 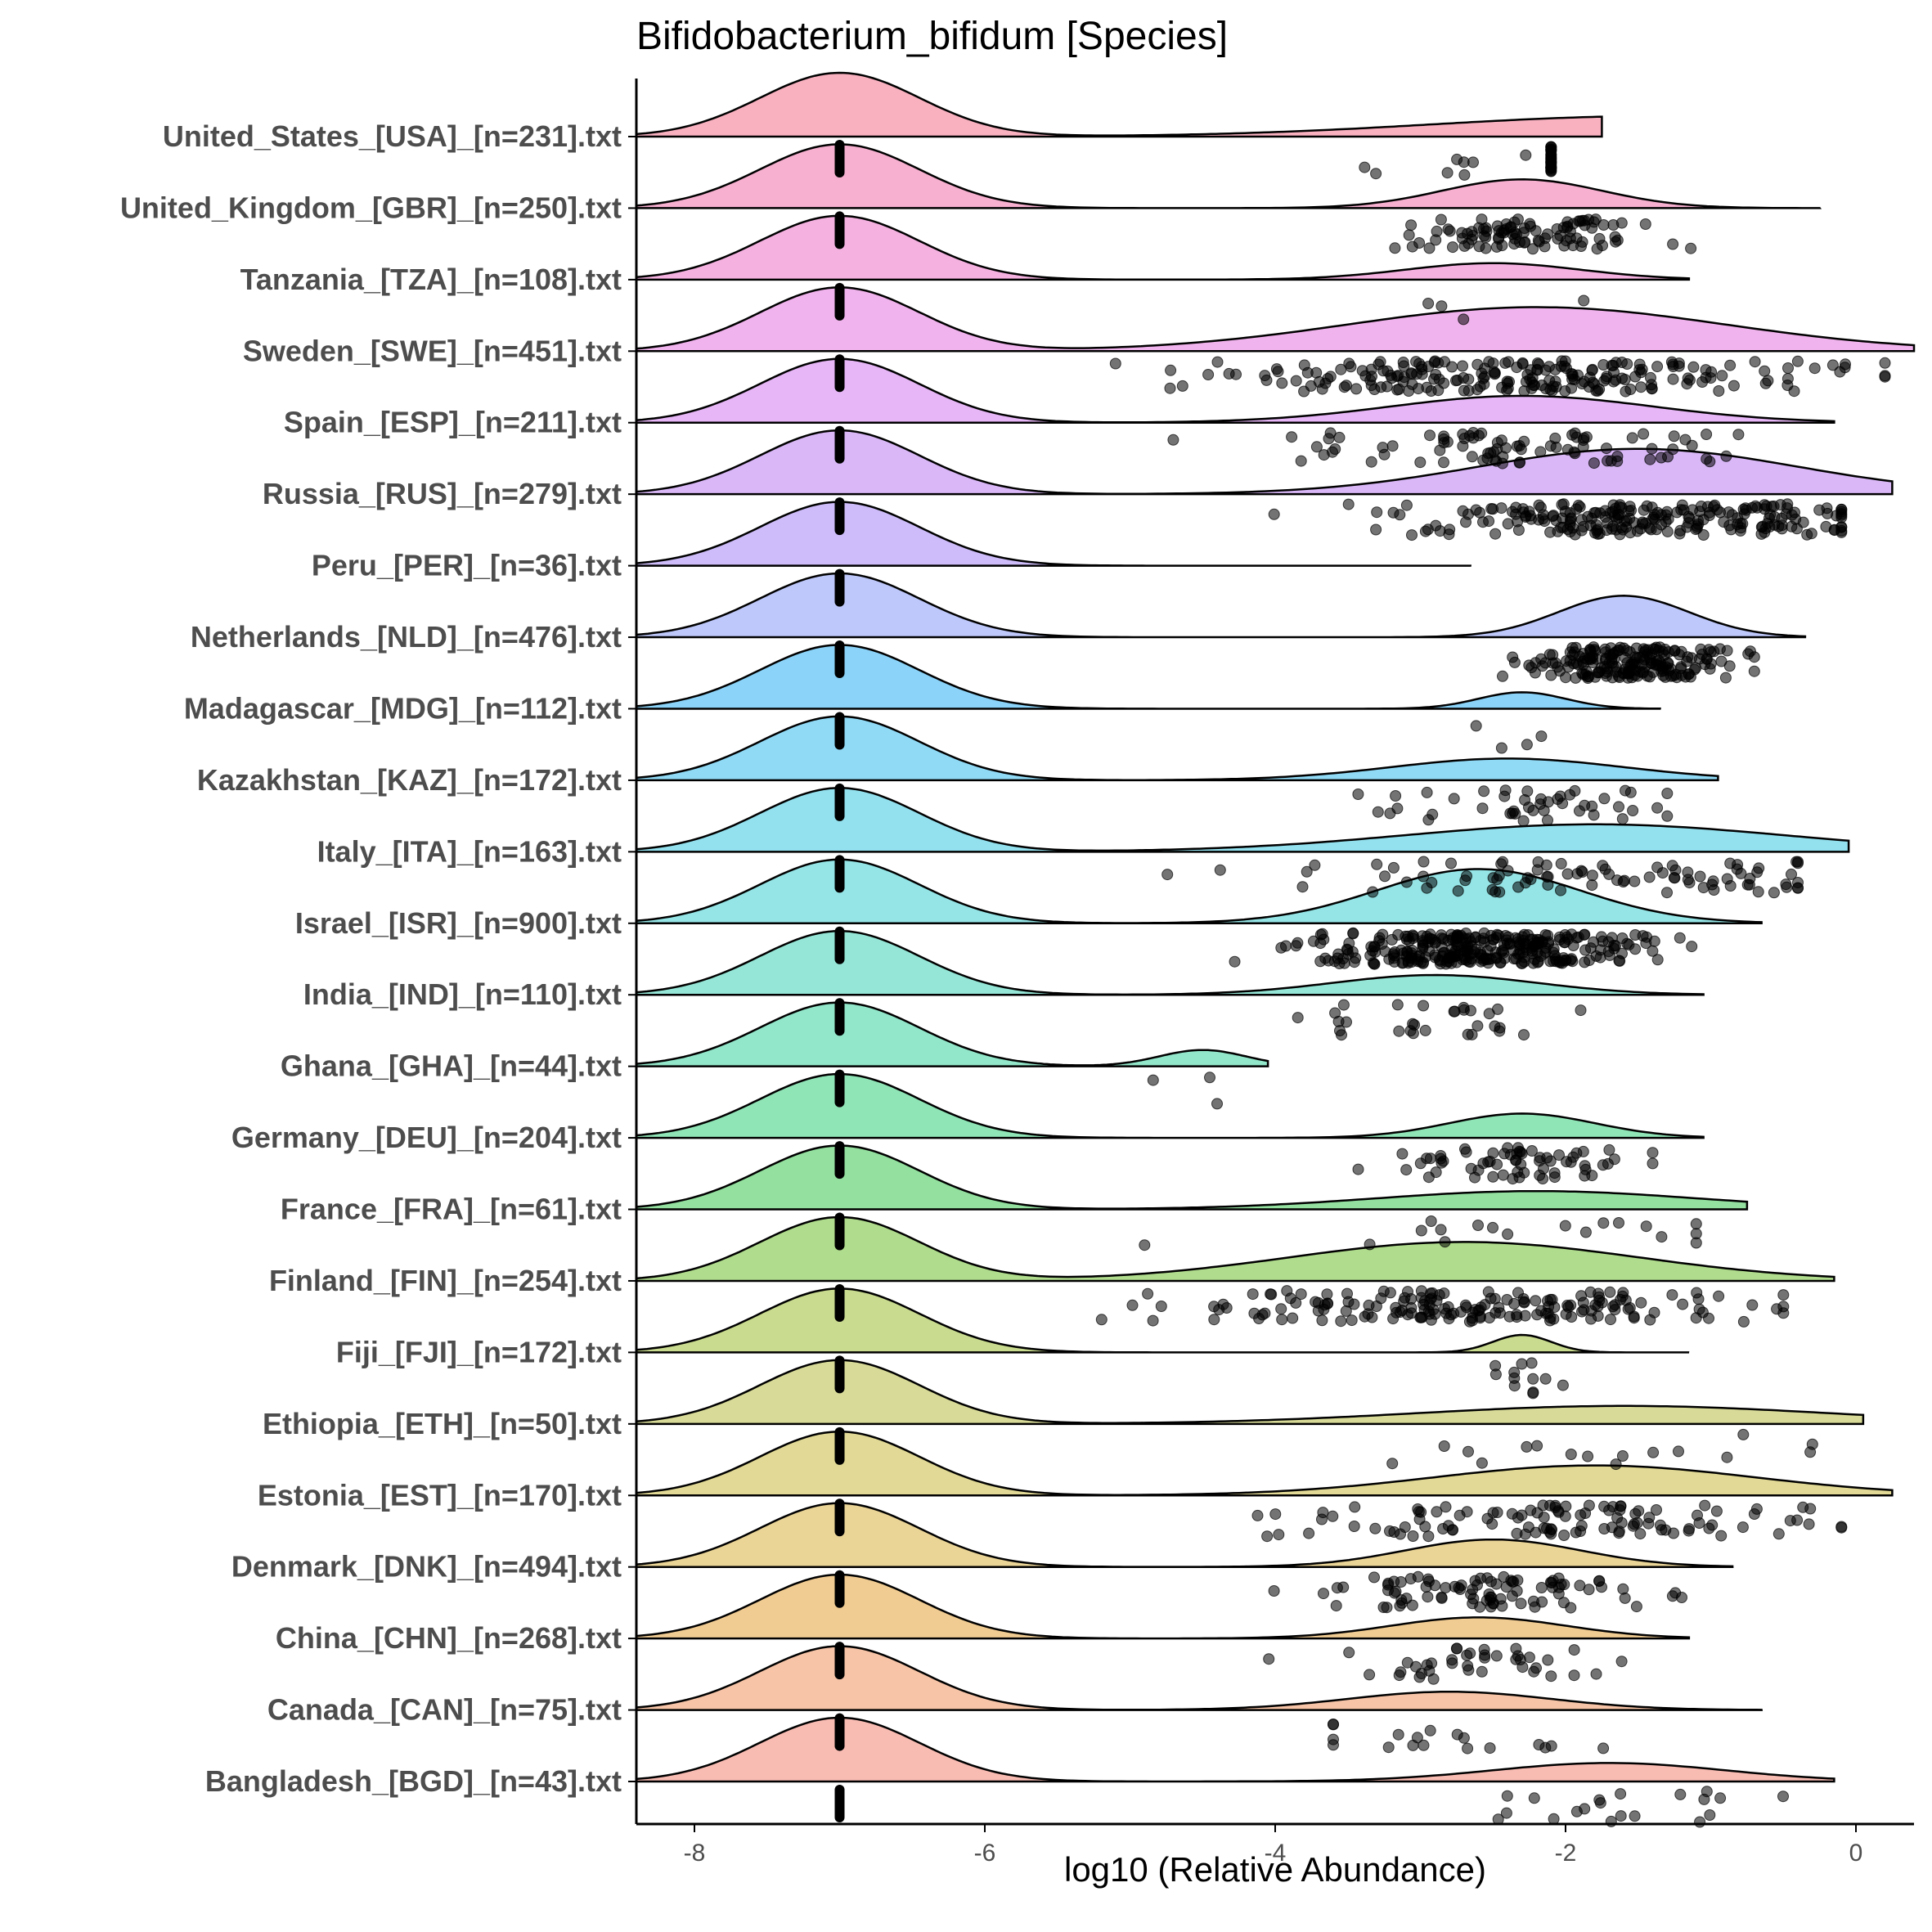 I want to click on category-label-14: Germany_[DEU]_[n=204].txt, so click(x=427, y=1137).